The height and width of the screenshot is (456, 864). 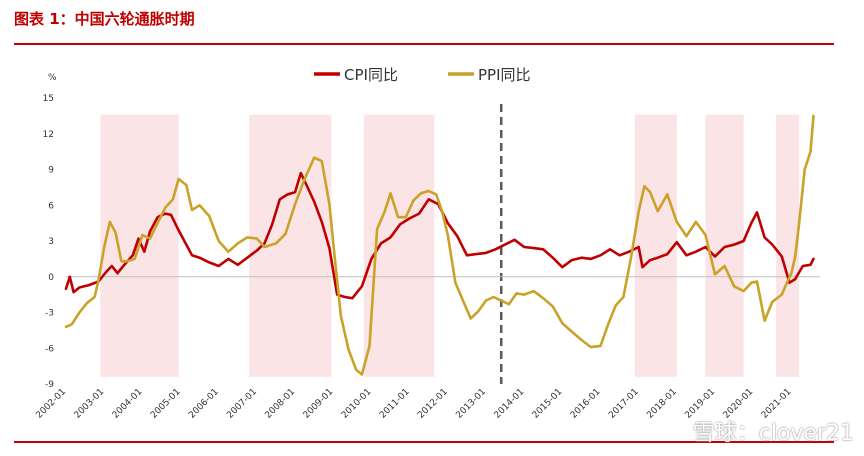 I want to click on x-tick-label: 2015-01, so click(x=548, y=404).